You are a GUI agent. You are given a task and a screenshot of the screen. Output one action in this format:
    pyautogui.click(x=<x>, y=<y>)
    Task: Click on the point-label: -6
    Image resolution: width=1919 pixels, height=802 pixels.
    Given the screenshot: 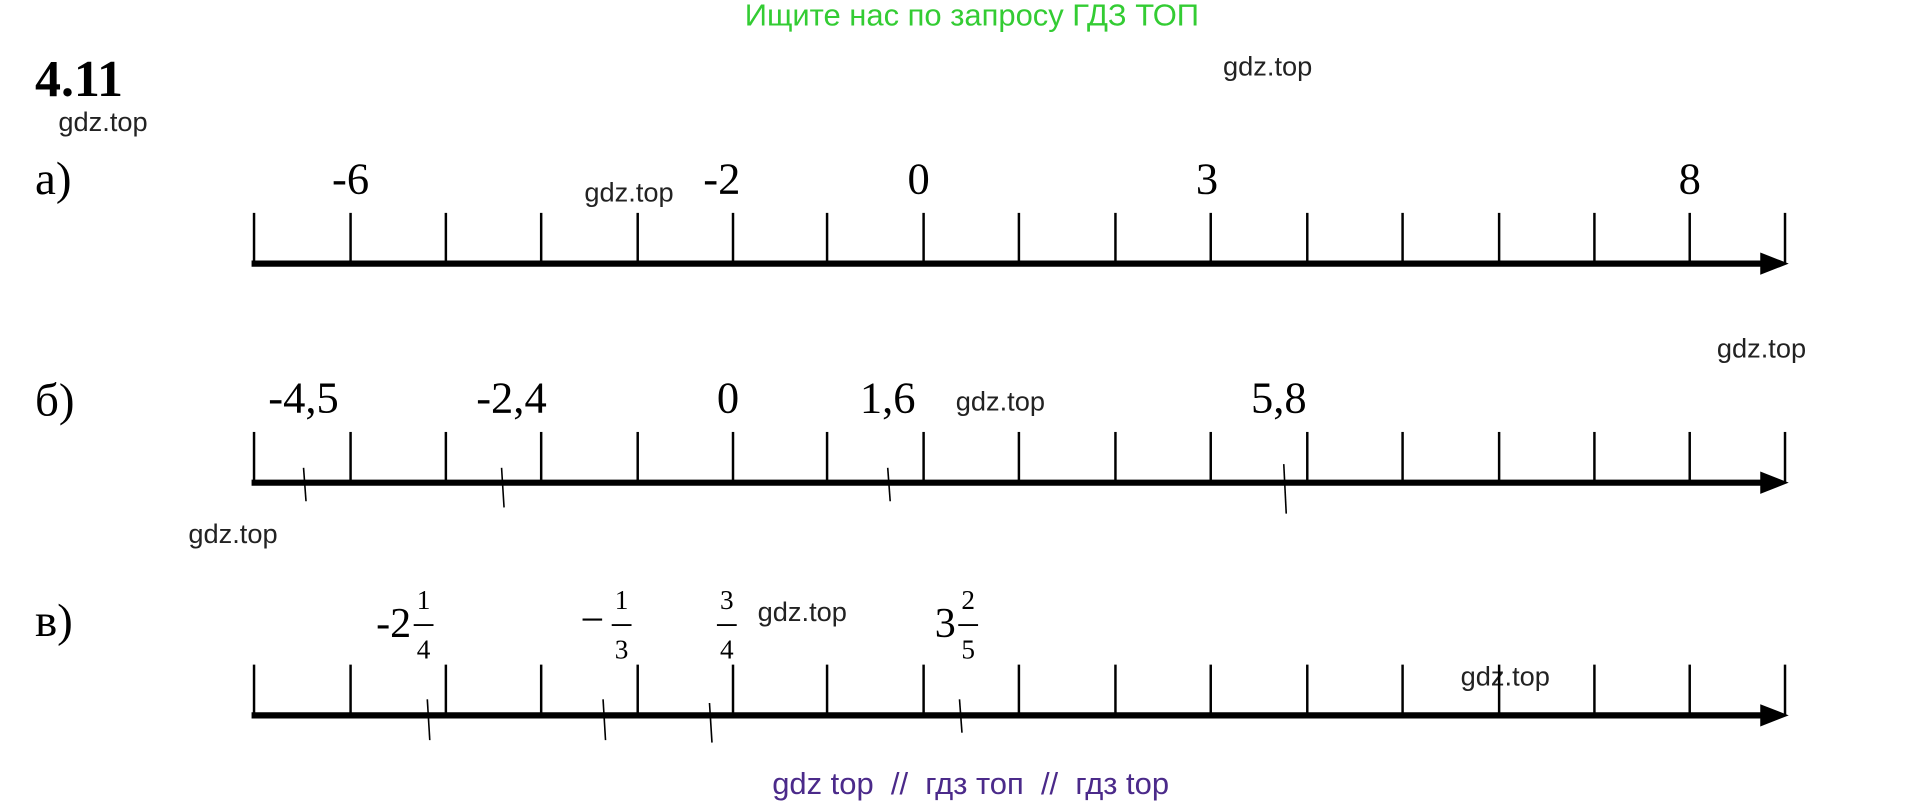 What is the action you would take?
    pyautogui.click(x=350, y=178)
    